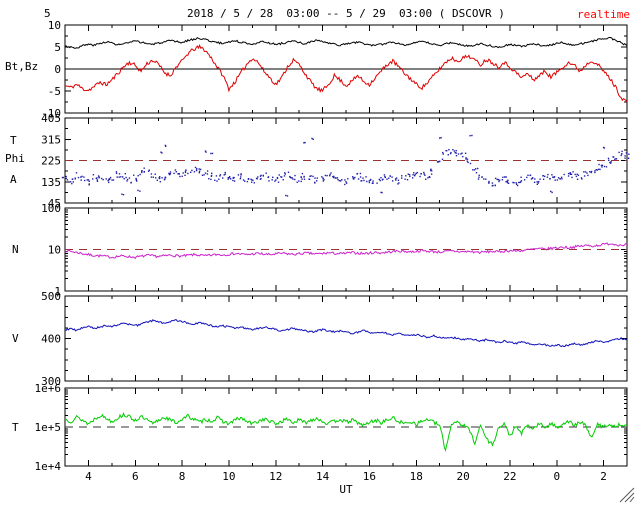 This screenshot has width=640, height=512. What do you see at coordinates (416, 476) in the screenshot?
I see `x-tick-label: 18` at bounding box center [416, 476].